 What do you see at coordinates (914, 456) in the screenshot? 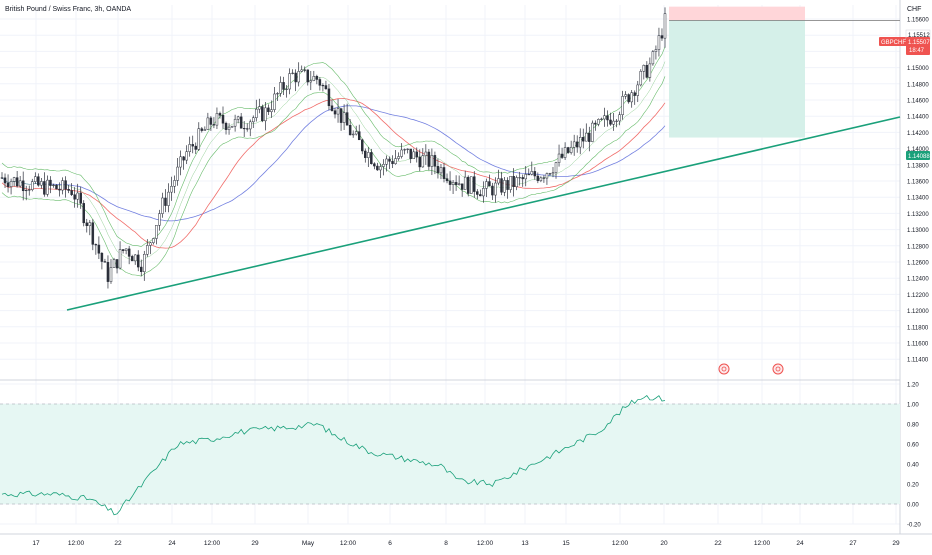
I see `oscillator-axis: 1.20 1.00 0.80 0.60 0.40 0.20 0.00 -0.20` at bounding box center [914, 456].